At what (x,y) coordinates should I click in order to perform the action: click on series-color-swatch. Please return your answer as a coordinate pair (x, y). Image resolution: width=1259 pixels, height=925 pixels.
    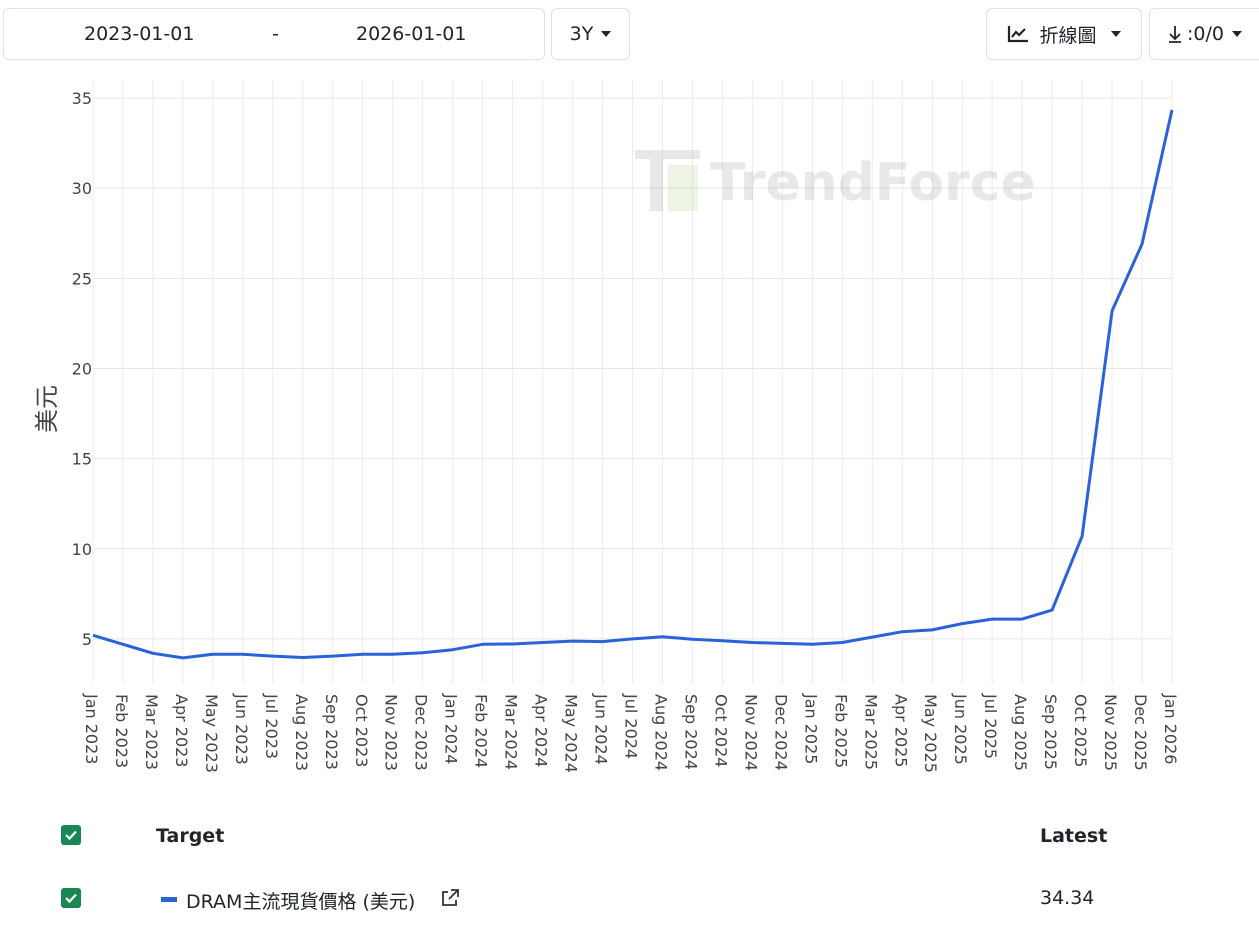
    Looking at the image, I should click on (169, 899).